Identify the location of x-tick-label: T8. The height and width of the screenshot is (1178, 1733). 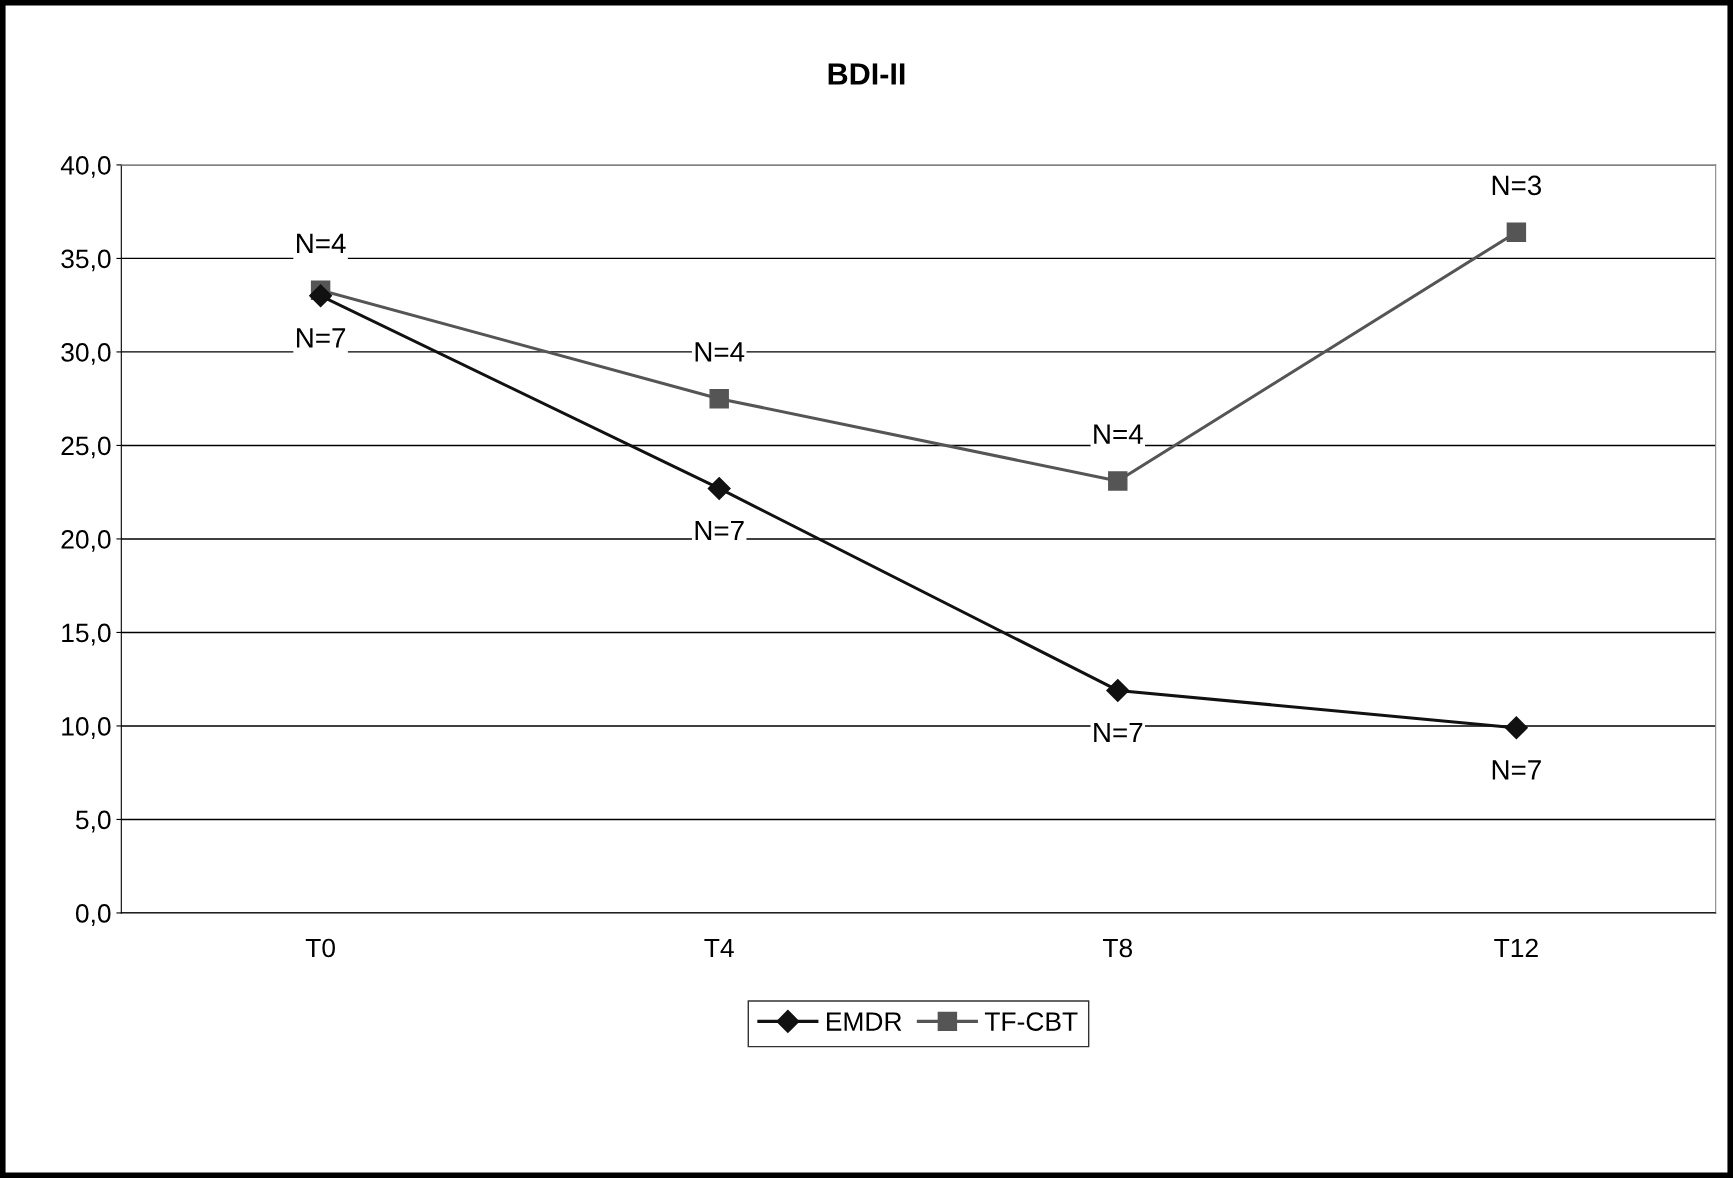
(1117, 948).